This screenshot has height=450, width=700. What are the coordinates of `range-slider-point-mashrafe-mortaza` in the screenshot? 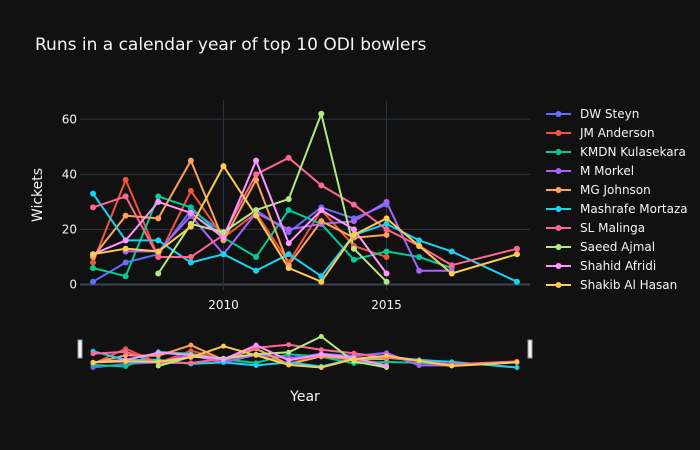 It's located at (256, 365).